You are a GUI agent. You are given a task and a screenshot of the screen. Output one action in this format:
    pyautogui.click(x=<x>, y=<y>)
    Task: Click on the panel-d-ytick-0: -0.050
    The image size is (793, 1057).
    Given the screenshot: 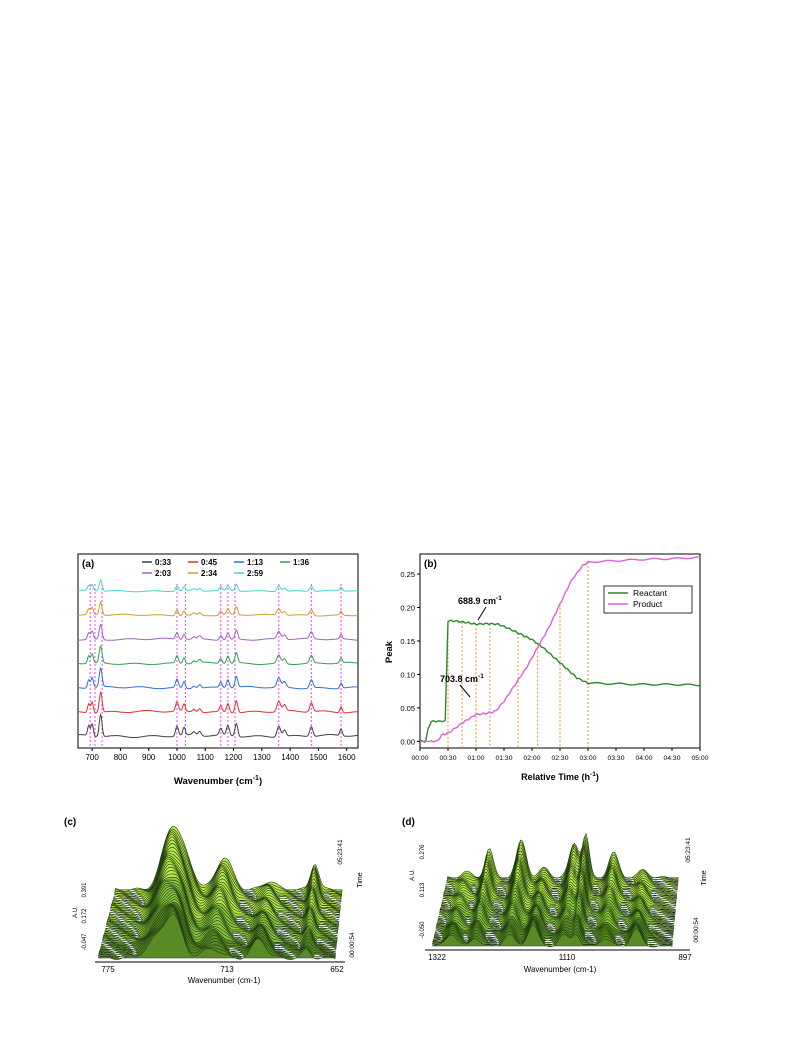 What is the action you would take?
    pyautogui.click(x=423, y=930)
    